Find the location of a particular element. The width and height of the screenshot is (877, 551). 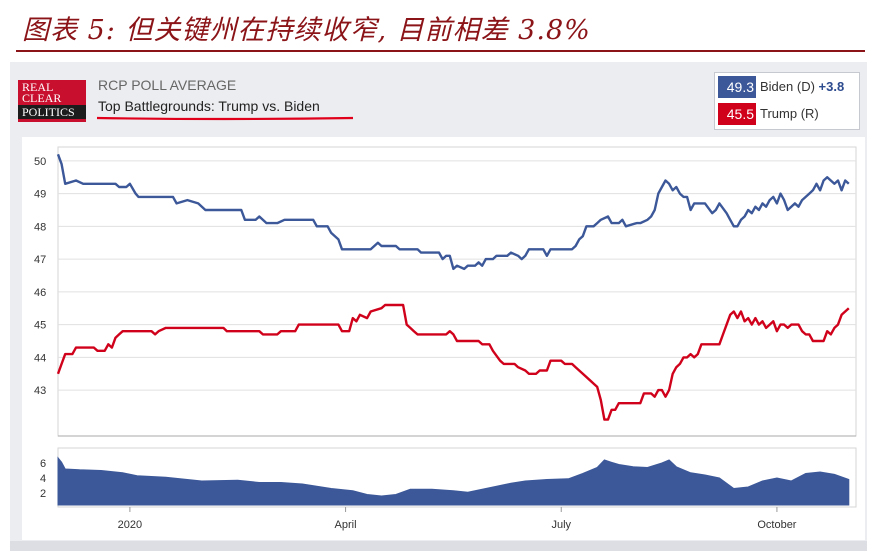

biden-legend-label: Biden (D) +3.8 is located at coordinates (802, 87).